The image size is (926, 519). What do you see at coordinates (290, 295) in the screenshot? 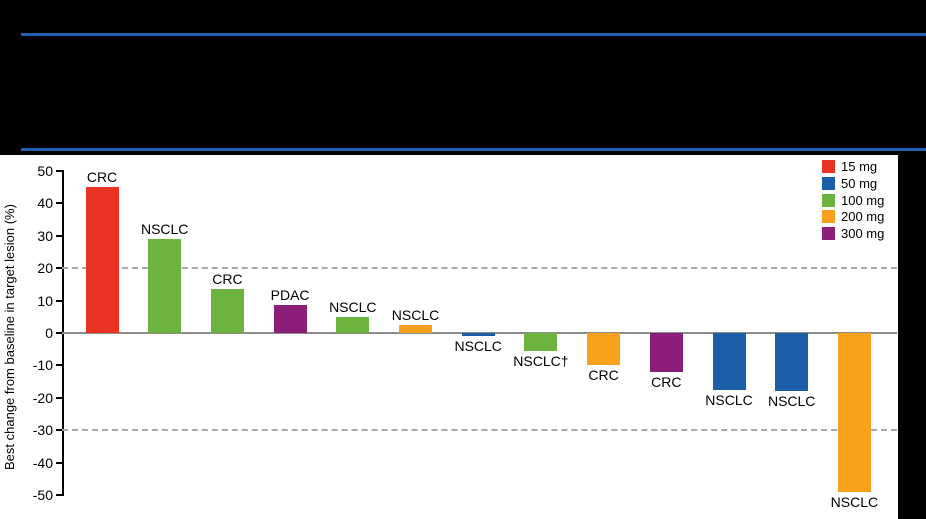
I see `bar-label: PDAC` at bounding box center [290, 295].